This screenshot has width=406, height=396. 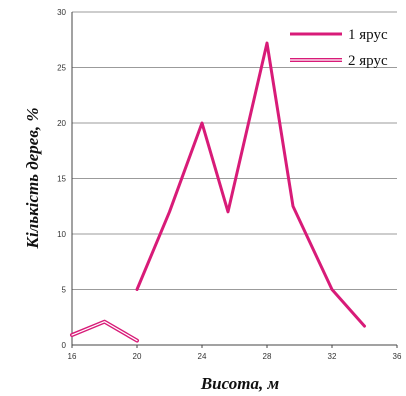 What do you see at coordinates (368, 35) in the screenshot?
I see `legend-label-1: 1 ярус` at bounding box center [368, 35].